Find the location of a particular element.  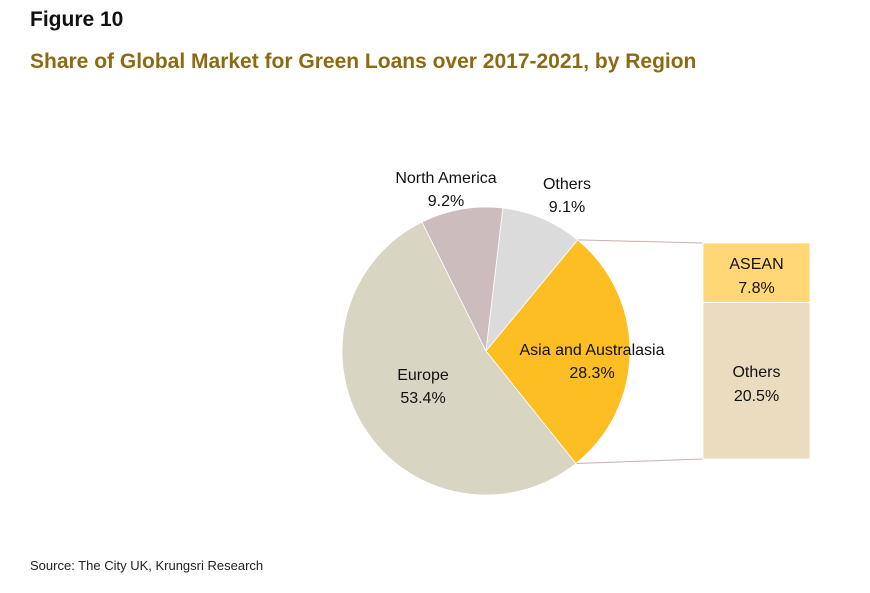

connector-lines is located at coordinates (639, 352).